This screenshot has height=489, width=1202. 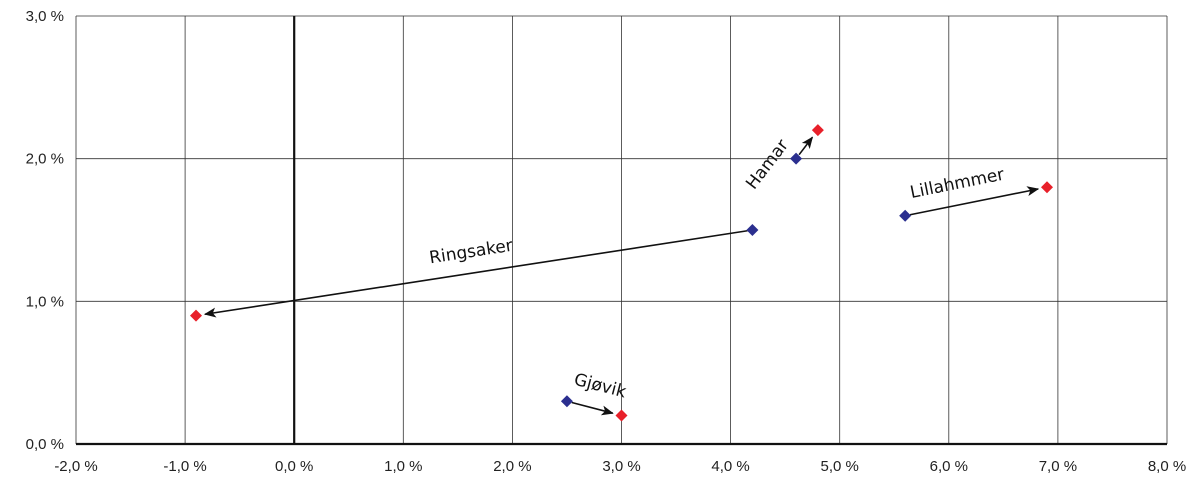 What do you see at coordinates (621, 466) in the screenshot?
I see `x-tick-label: 3,0 %` at bounding box center [621, 466].